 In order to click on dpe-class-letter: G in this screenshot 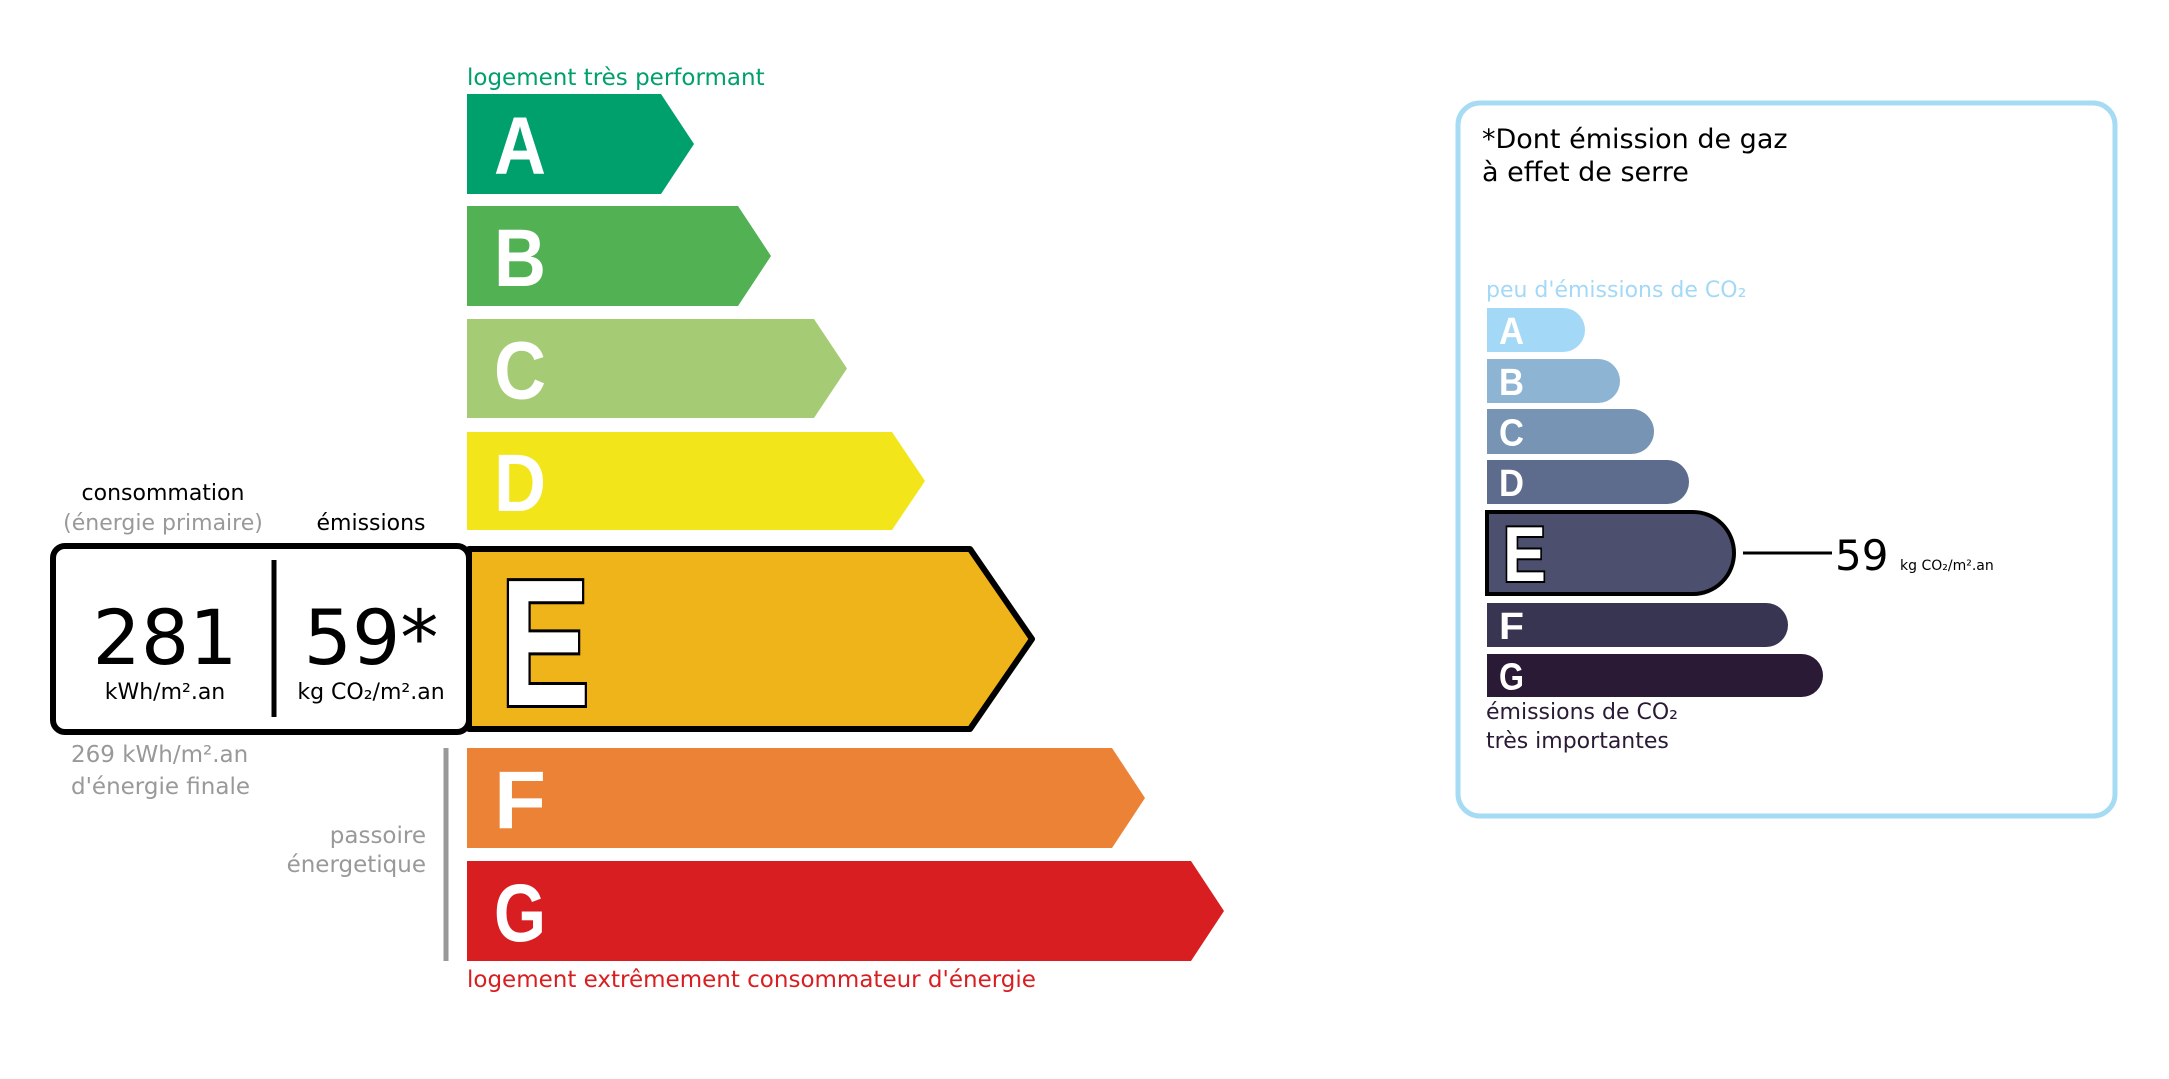, I will do `click(520, 913)`.